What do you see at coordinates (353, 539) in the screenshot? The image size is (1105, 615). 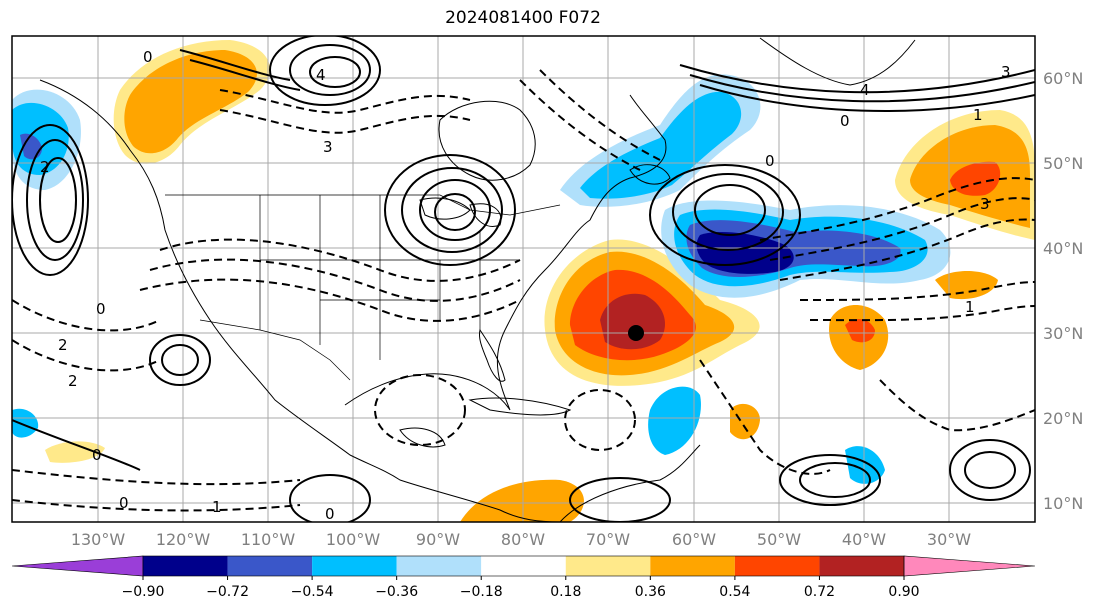 I see `lon-label-100w: 100°W` at bounding box center [353, 539].